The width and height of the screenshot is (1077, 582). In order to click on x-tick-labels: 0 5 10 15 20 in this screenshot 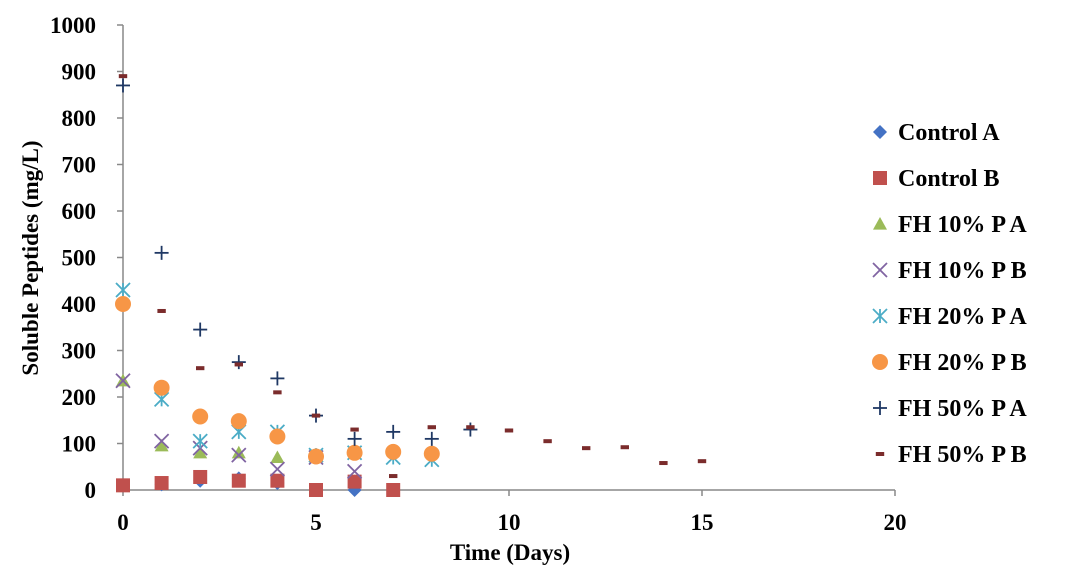, I will do `click(512, 512)`.